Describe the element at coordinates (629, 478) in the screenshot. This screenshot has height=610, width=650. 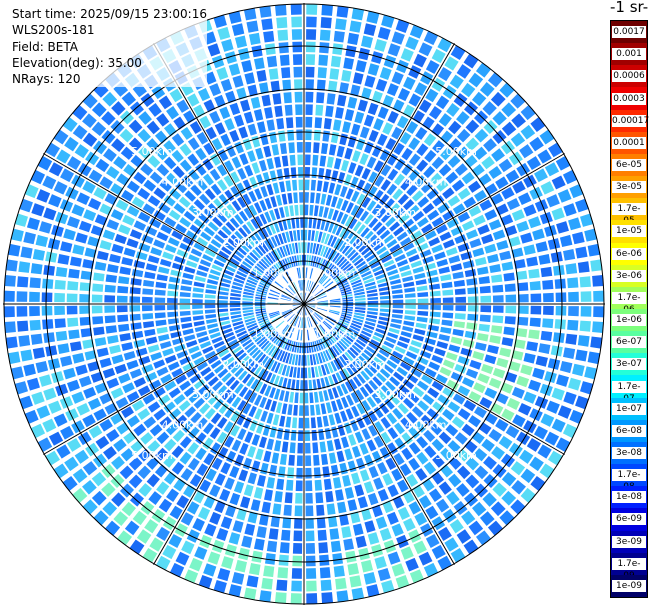
I see `colorbar-segment: 1.7e-08` at that location.